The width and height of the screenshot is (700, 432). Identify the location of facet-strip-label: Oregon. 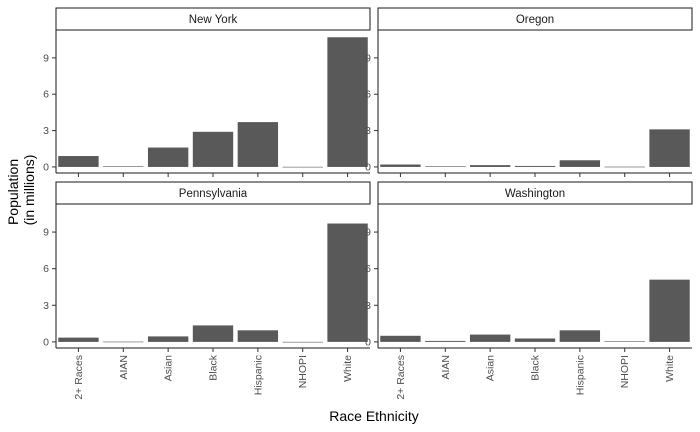
(535, 20).